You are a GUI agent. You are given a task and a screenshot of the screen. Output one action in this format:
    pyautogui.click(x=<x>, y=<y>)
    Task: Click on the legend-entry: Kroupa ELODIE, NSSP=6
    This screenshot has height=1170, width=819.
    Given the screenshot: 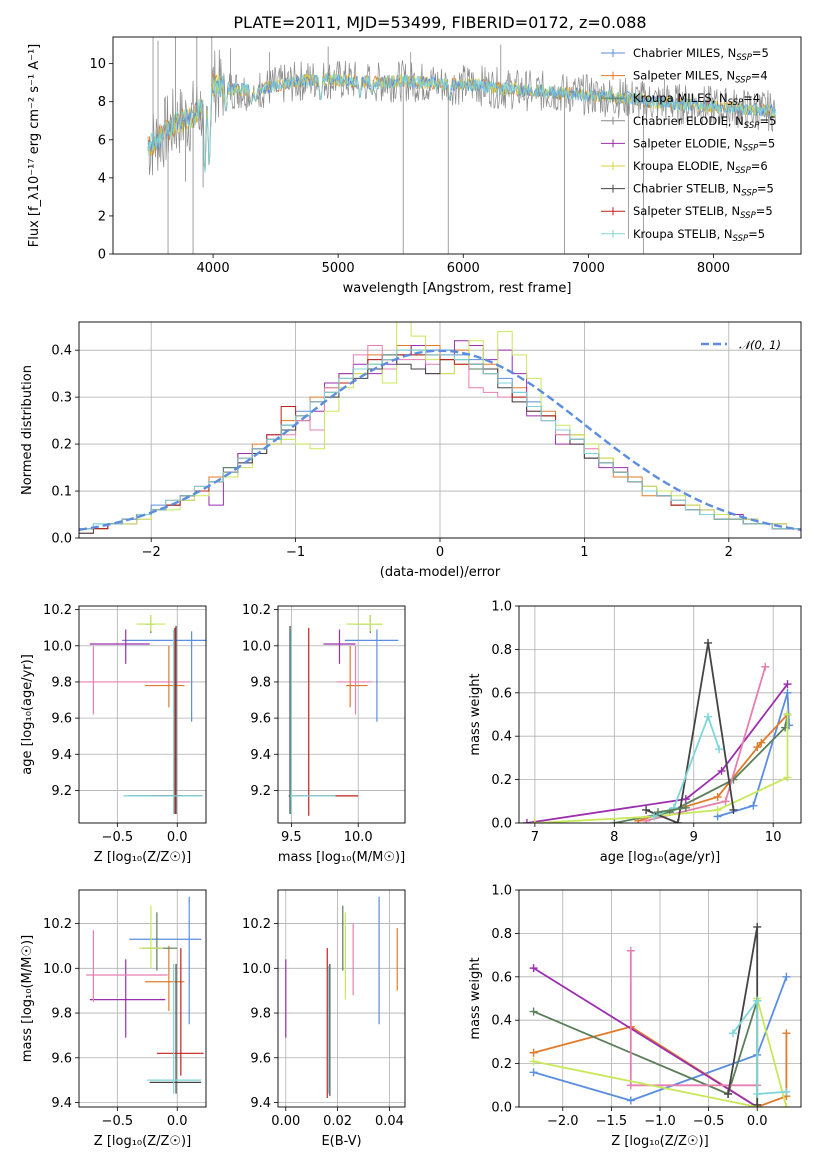 What is the action you would take?
    pyautogui.click(x=700, y=167)
    